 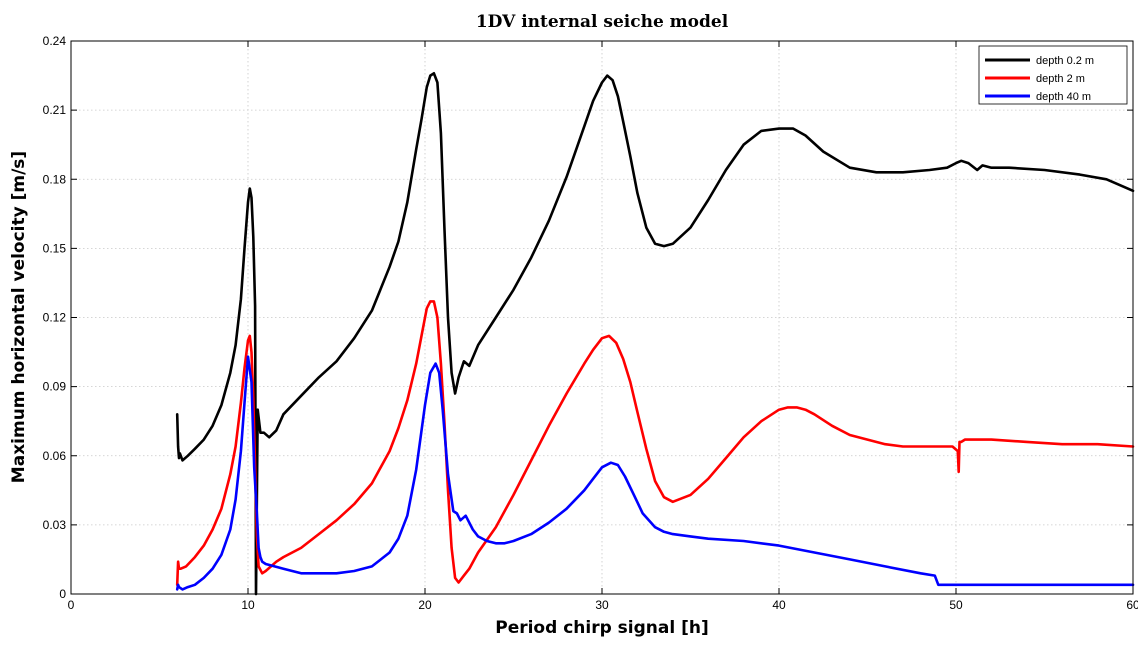 What do you see at coordinates (1063, 97) in the screenshot?
I see `legend-label-depth-40m: depth 40 m` at bounding box center [1063, 97].